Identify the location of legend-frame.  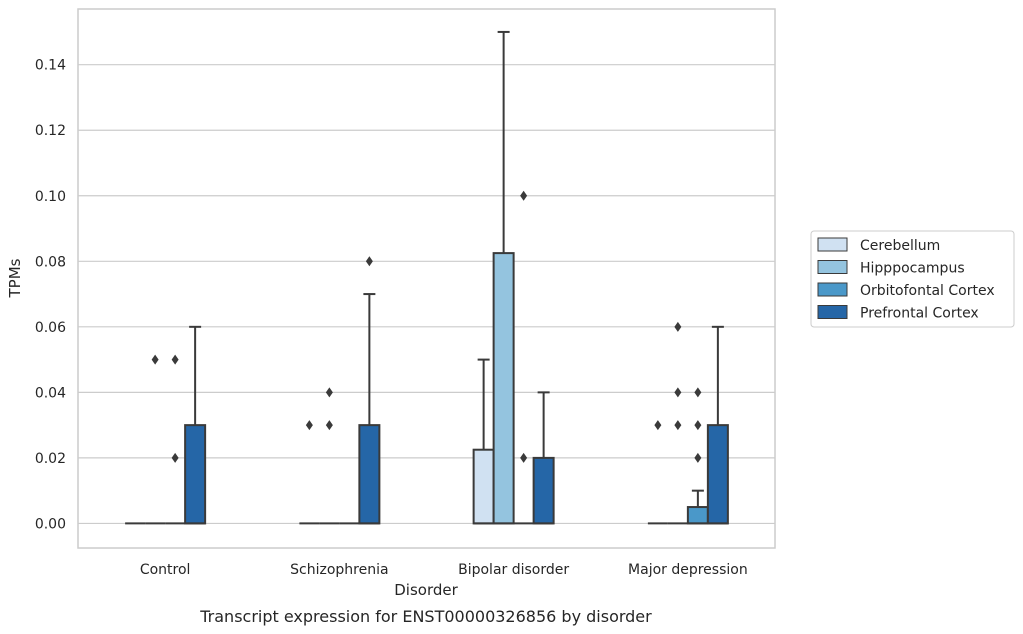
(912, 279).